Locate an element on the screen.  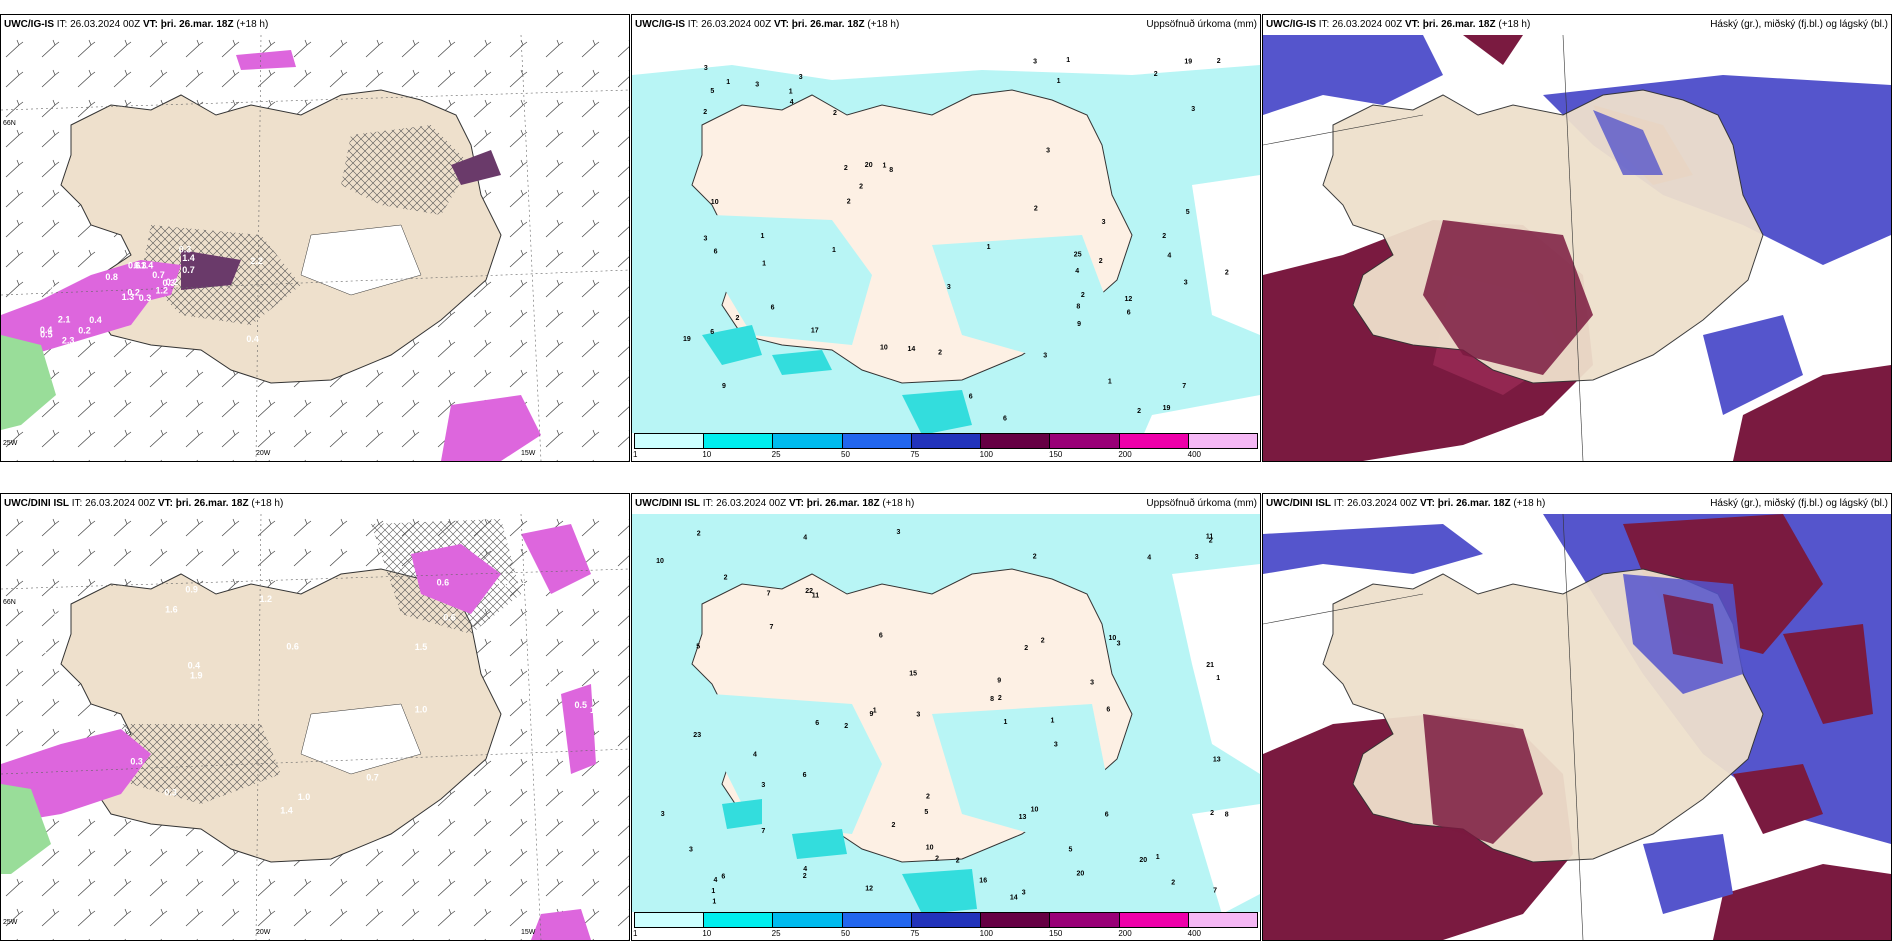
value-label: 0.7 is located at coordinates (372, 778).